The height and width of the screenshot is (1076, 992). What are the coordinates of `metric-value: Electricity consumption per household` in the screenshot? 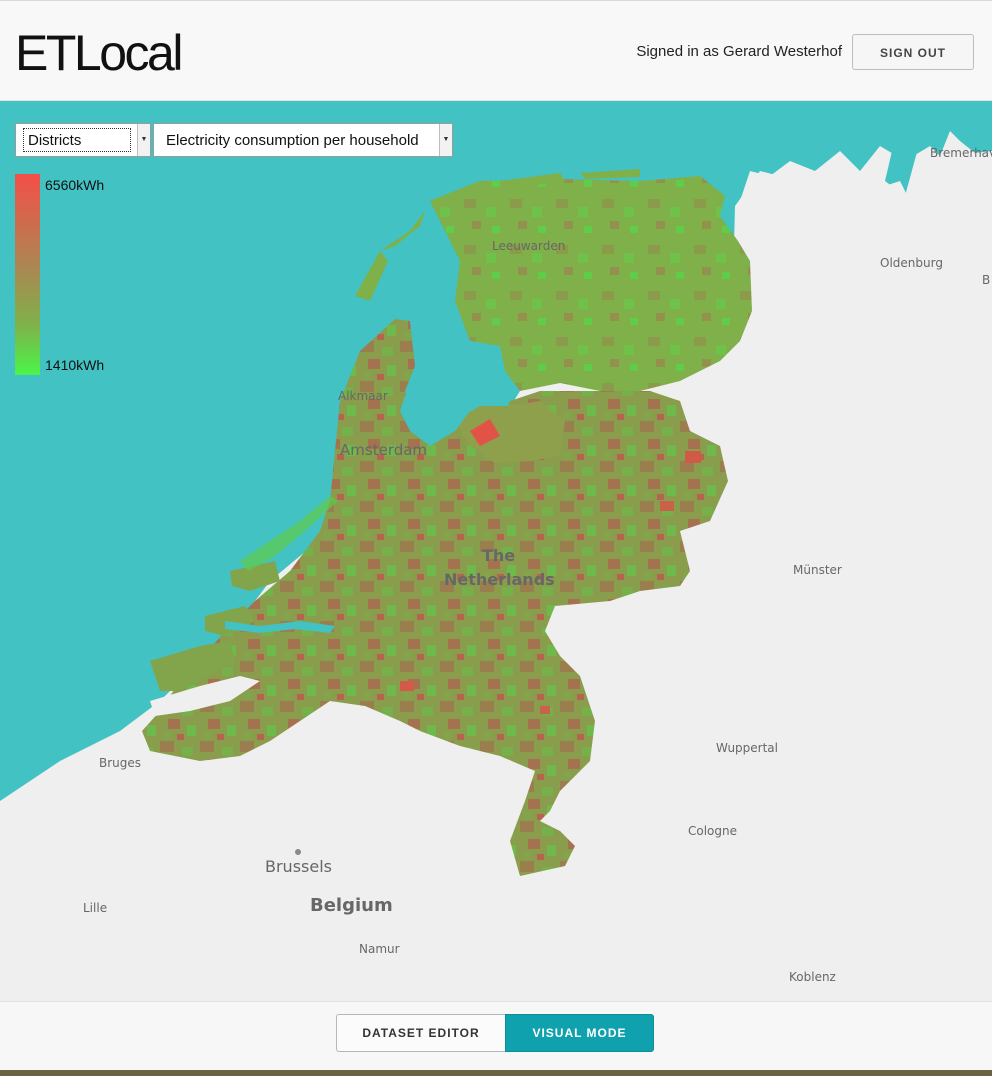 It's located at (292, 140).